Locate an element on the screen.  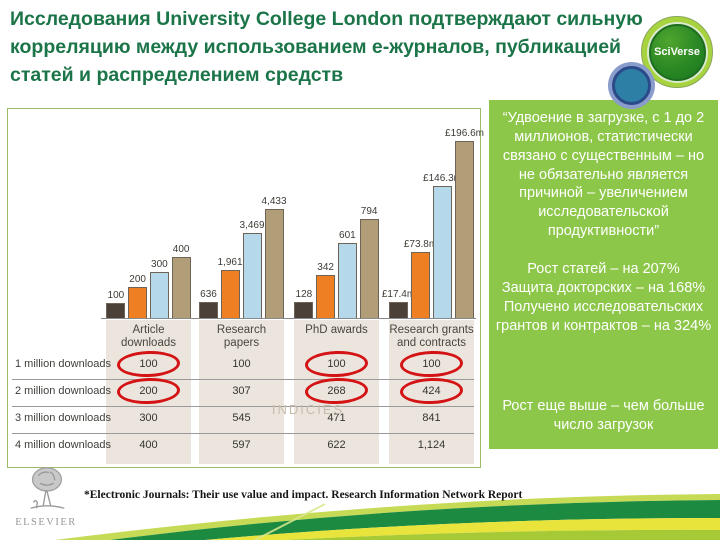
table-row-label: 3 million downloads is located at coordinates (63, 418).